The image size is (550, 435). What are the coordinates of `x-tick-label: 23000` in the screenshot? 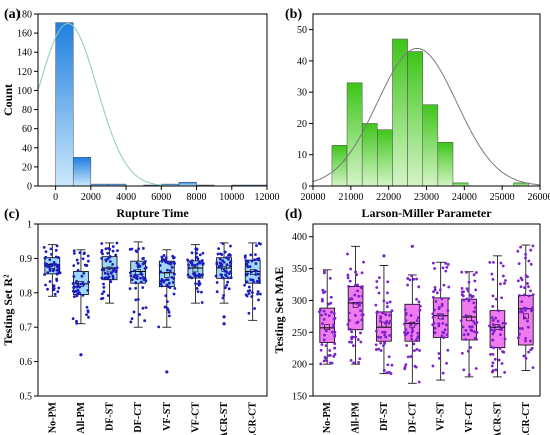 It's located at (426, 197).